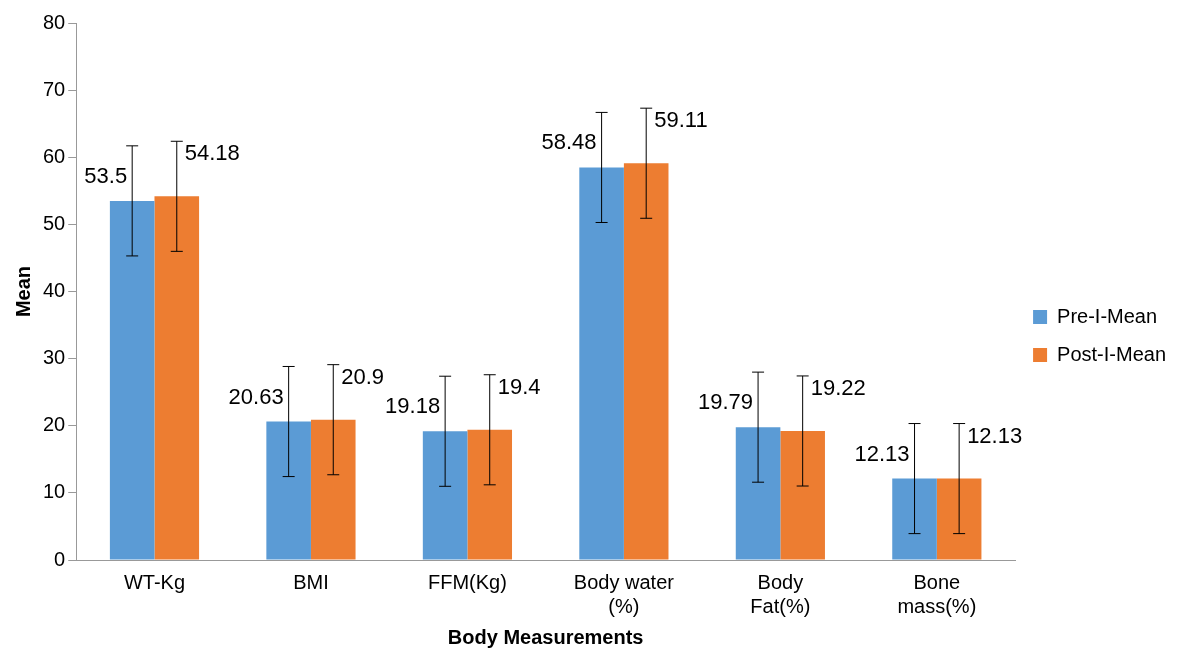 This screenshot has height=662, width=1196. Describe the element at coordinates (106, 175) in the screenshot. I see `data-label: 53.5` at that location.